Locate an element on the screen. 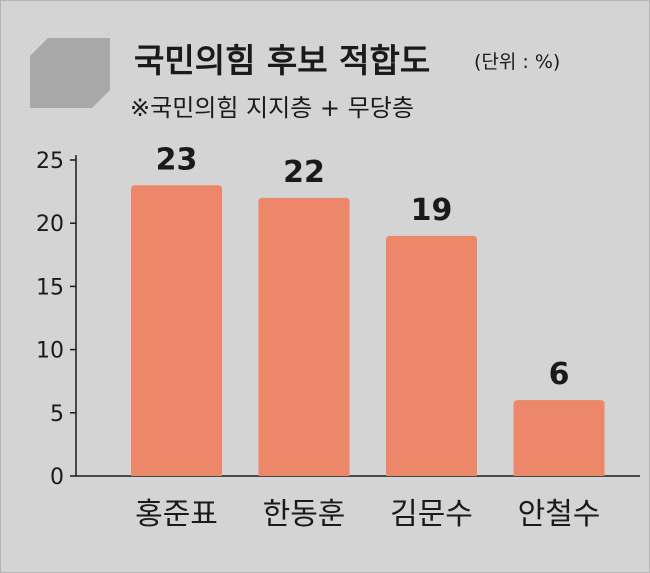 The image size is (650, 573). category-label: 안철수 is located at coordinates (559, 514).